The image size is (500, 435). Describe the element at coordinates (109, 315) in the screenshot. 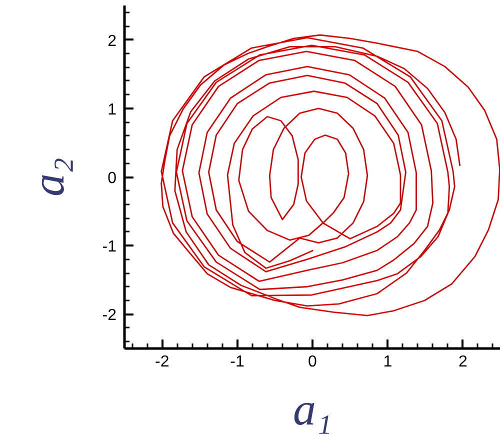

I see `y-tick-label: -2` at that location.